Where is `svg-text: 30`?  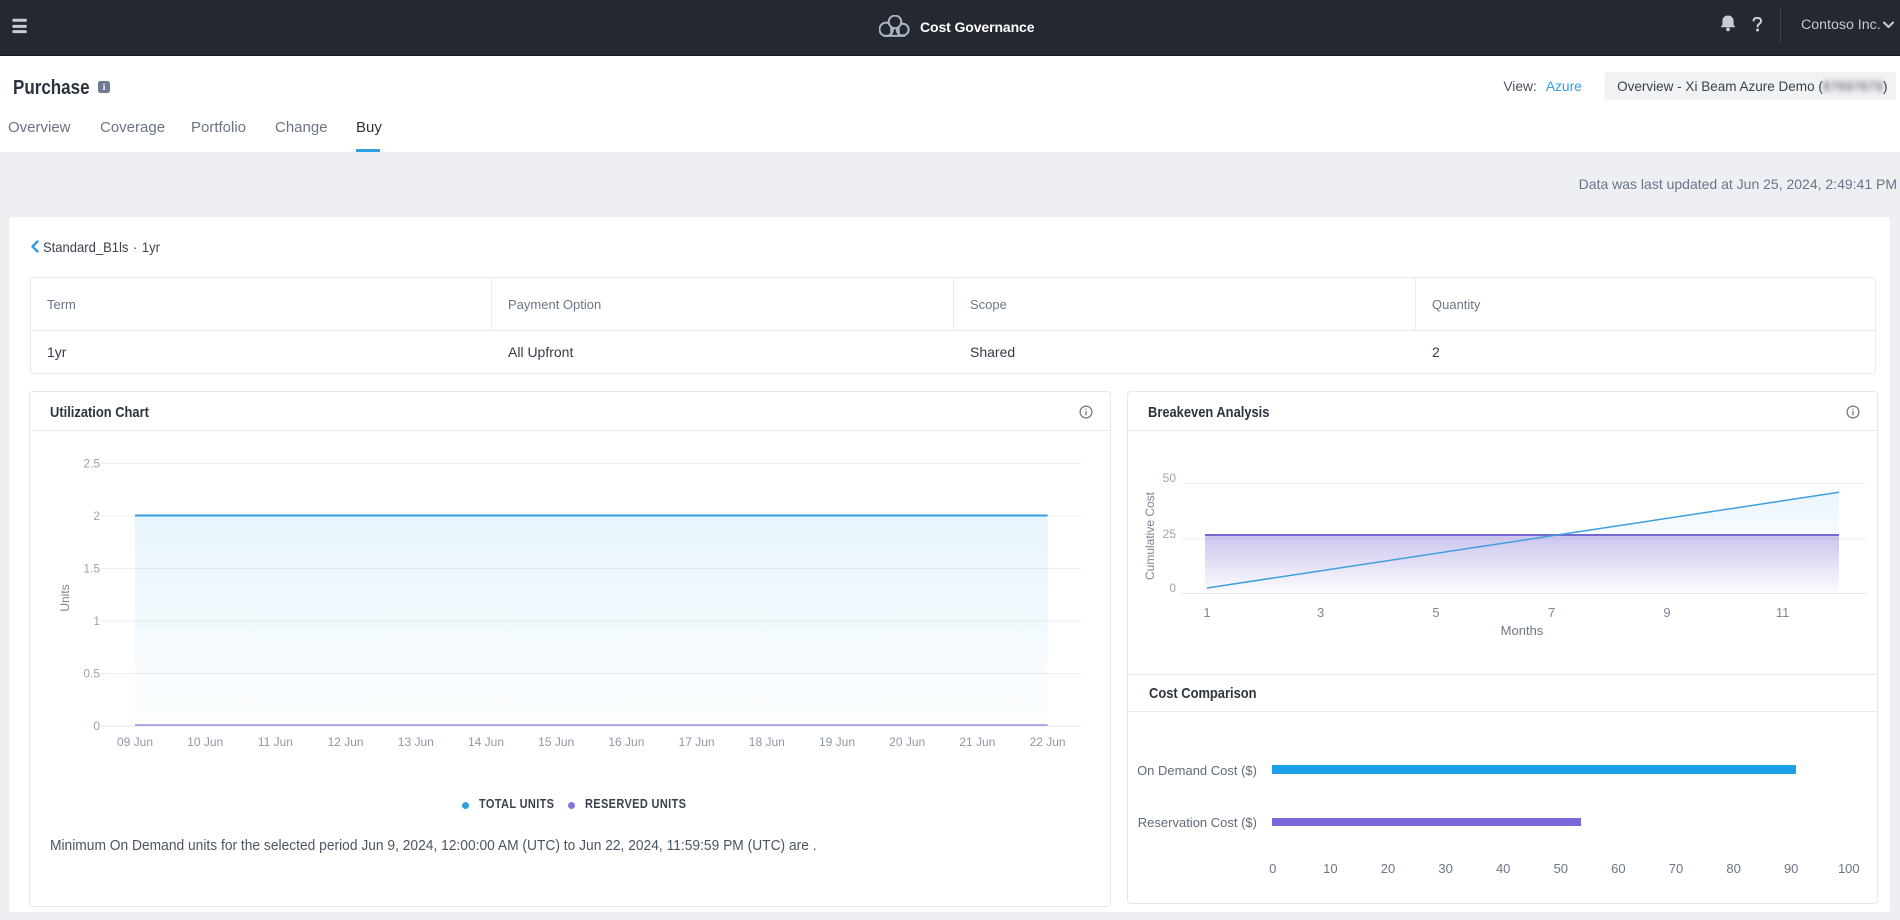
svg-text: 30 is located at coordinates (1445, 868).